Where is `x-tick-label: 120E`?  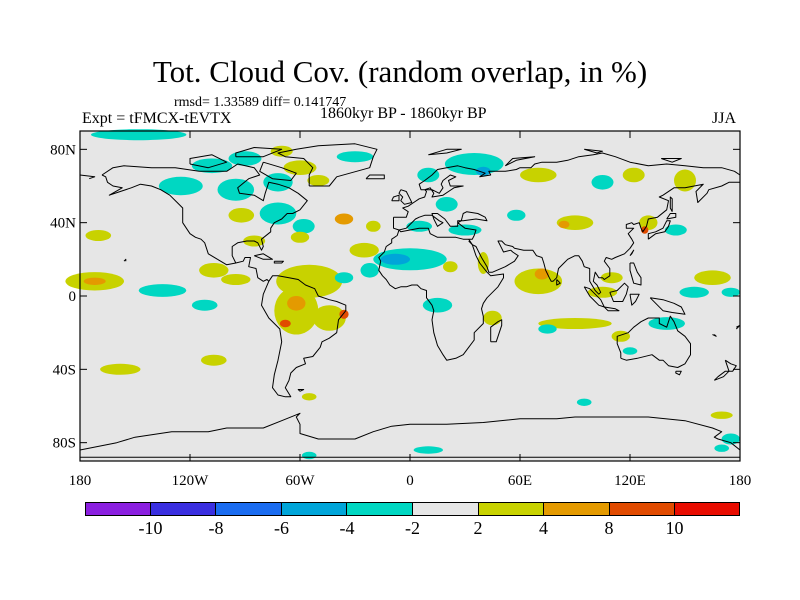 x-tick-label: 120E is located at coordinates (630, 481).